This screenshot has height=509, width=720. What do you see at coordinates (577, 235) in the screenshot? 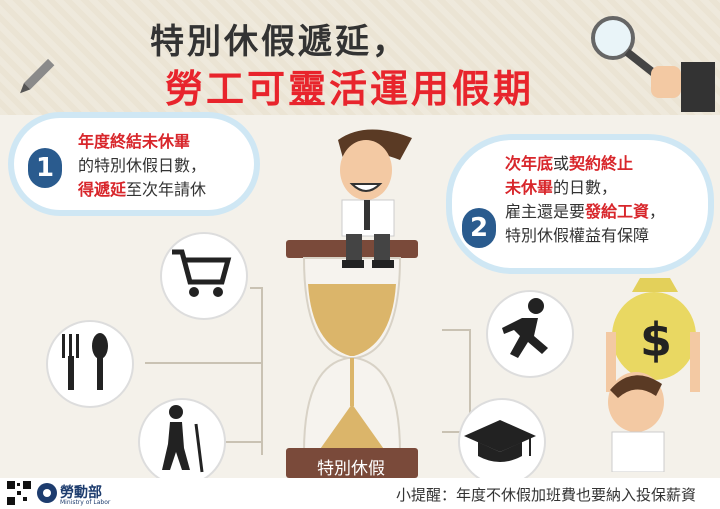
I see `point2-line4: 特別休假權益有保障` at bounding box center [577, 235].